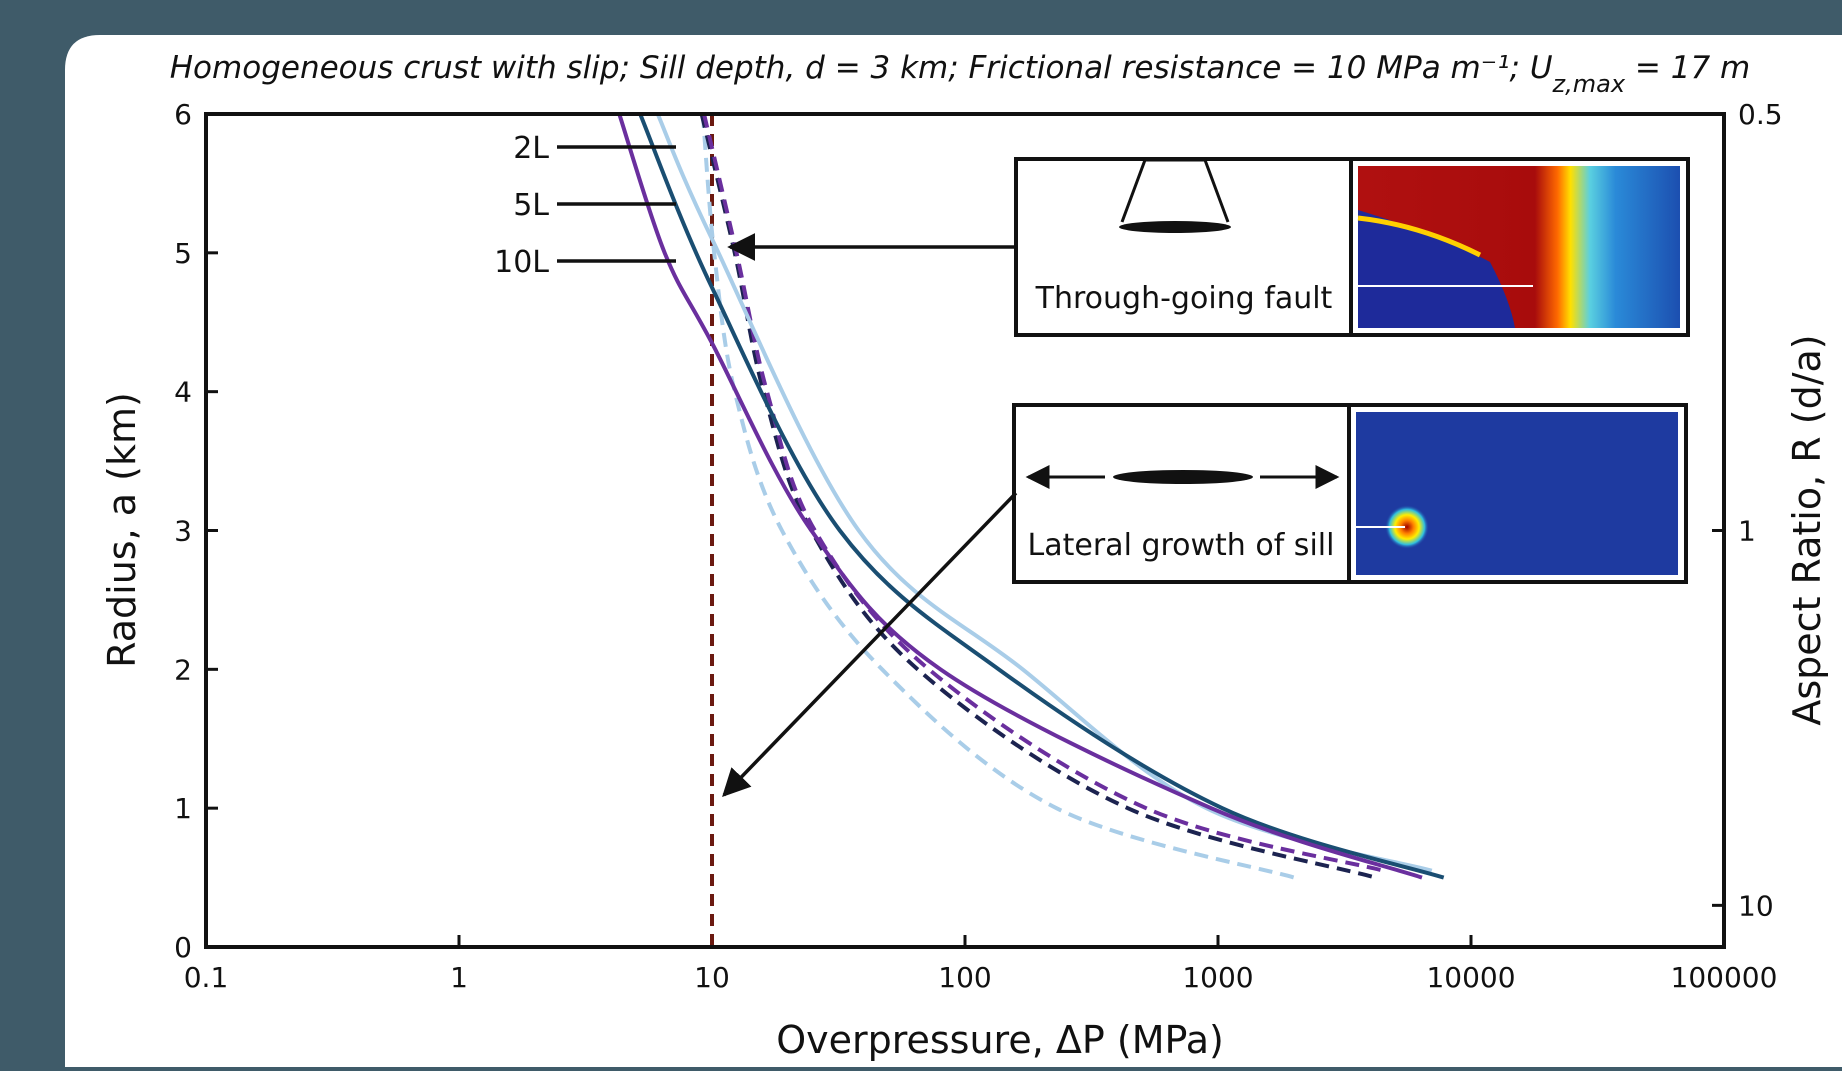 Image resolution: width=1842 pixels, height=1071 pixels. What do you see at coordinates (1175, 190) in the screenshot?
I see `fault-sketch` at bounding box center [1175, 190].